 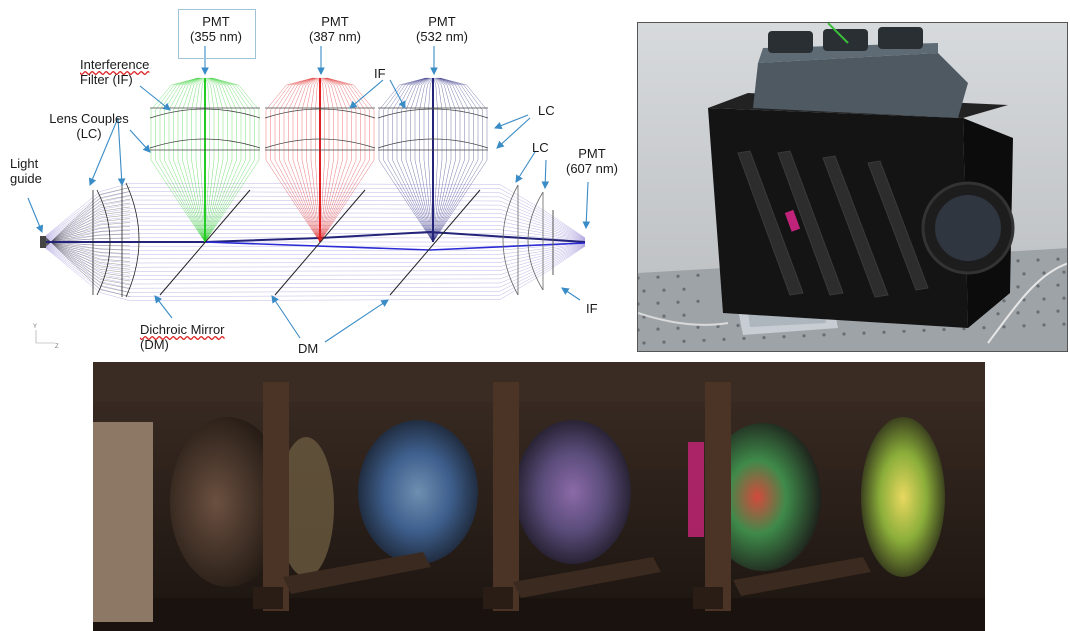 What do you see at coordinates (380, 73) in the screenshot?
I see `if-top-label: IF` at bounding box center [380, 73].